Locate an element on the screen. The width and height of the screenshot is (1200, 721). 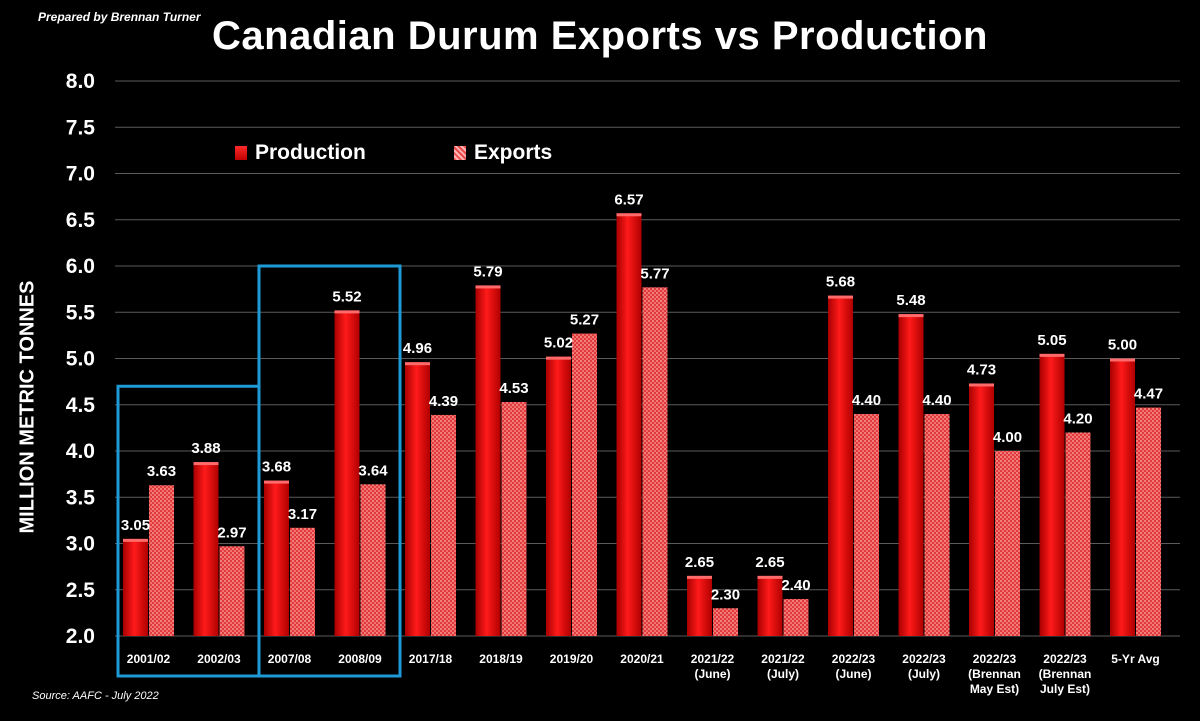
exports-value-label: 5.27 is located at coordinates (584, 320).